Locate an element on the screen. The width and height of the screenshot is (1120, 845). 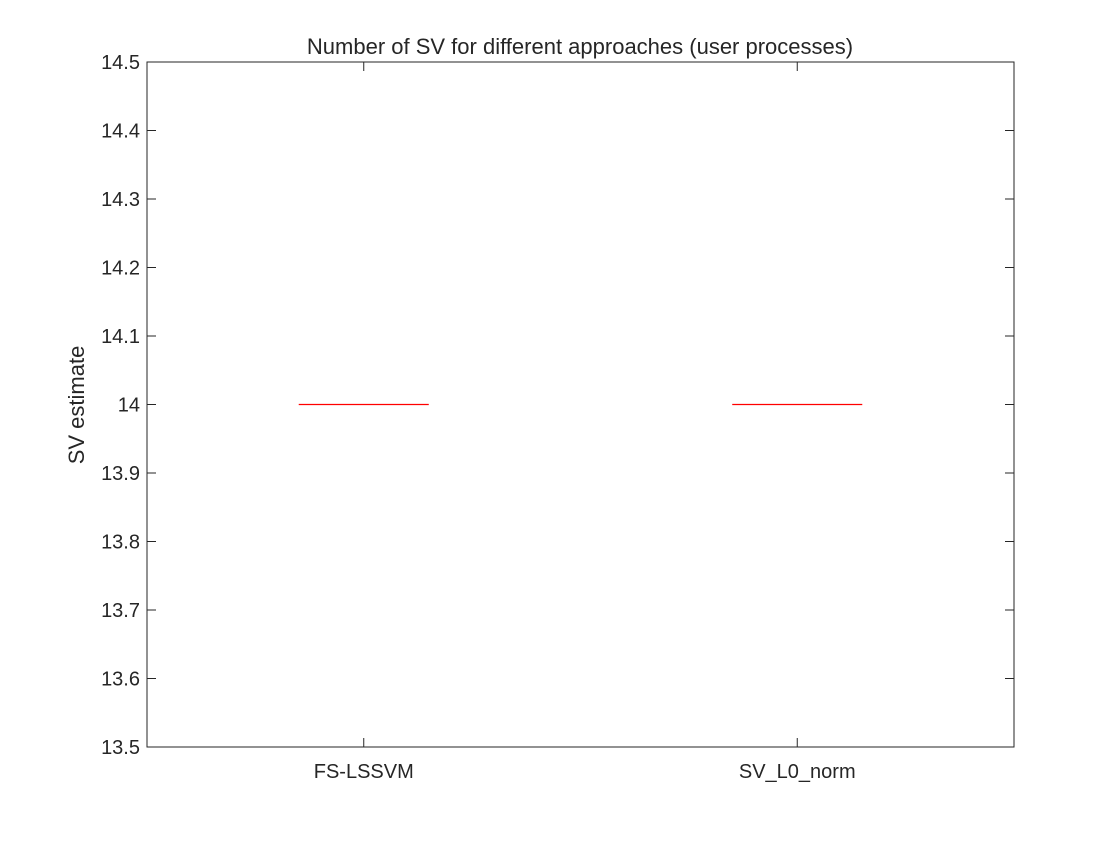
y-tick-label: 14.2 is located at coordinates (120, 269).